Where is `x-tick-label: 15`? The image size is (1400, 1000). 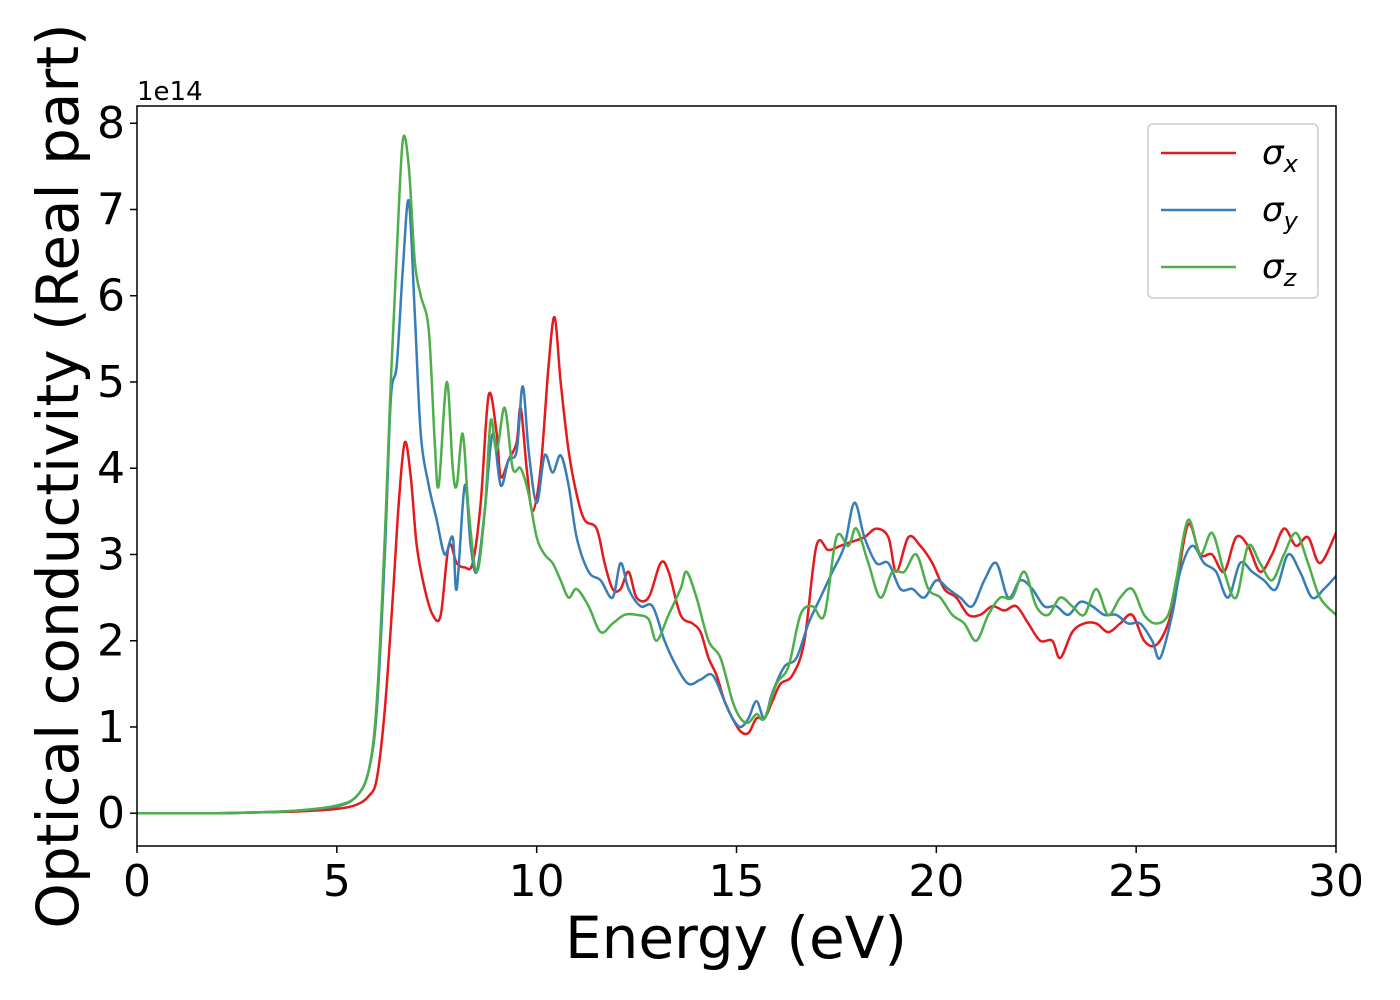 x-tick-label: 15 is located at coordinates (737, 881).